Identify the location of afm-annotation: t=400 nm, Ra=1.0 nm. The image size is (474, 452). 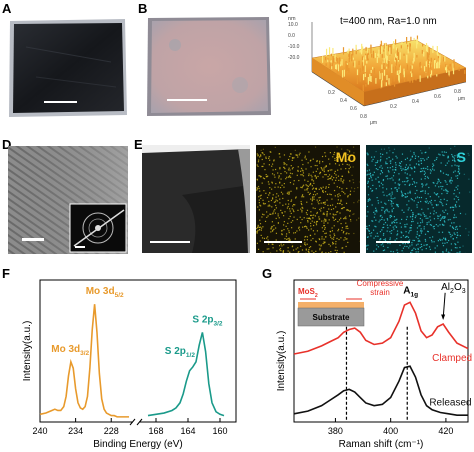
(388, 21).